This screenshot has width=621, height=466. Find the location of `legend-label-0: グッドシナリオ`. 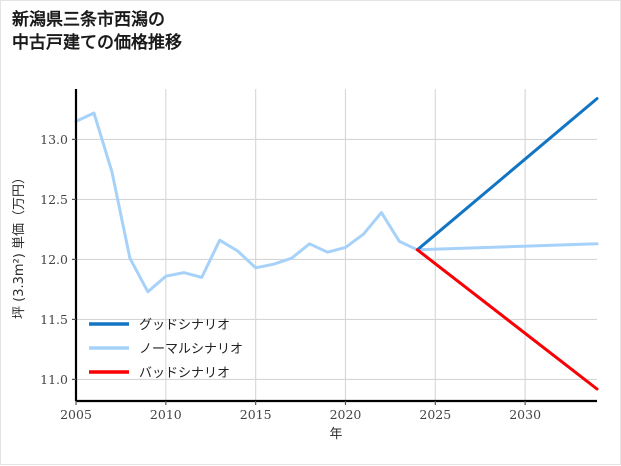

legend-label-0: グッドシナリオ is located at coordinates (184, 325).